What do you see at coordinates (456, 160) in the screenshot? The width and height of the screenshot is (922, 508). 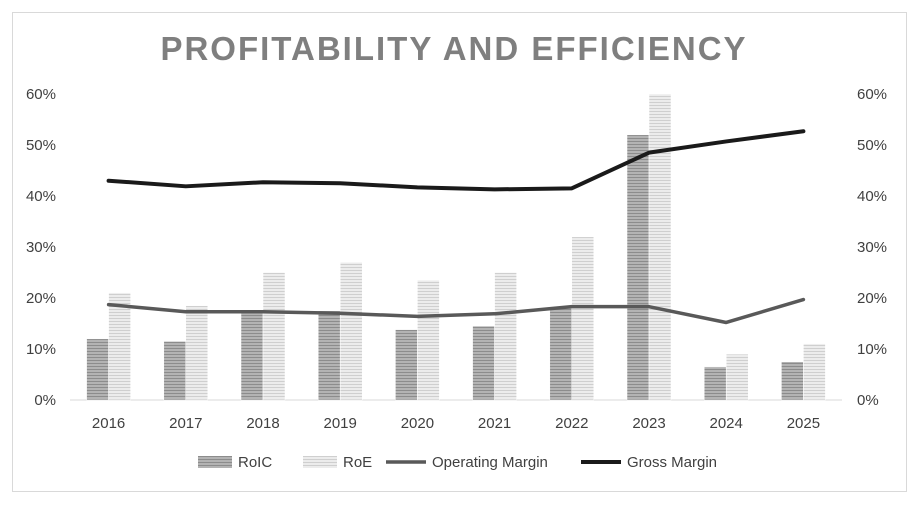 I see `line-gross-margin` at bounding box center [456, 160].